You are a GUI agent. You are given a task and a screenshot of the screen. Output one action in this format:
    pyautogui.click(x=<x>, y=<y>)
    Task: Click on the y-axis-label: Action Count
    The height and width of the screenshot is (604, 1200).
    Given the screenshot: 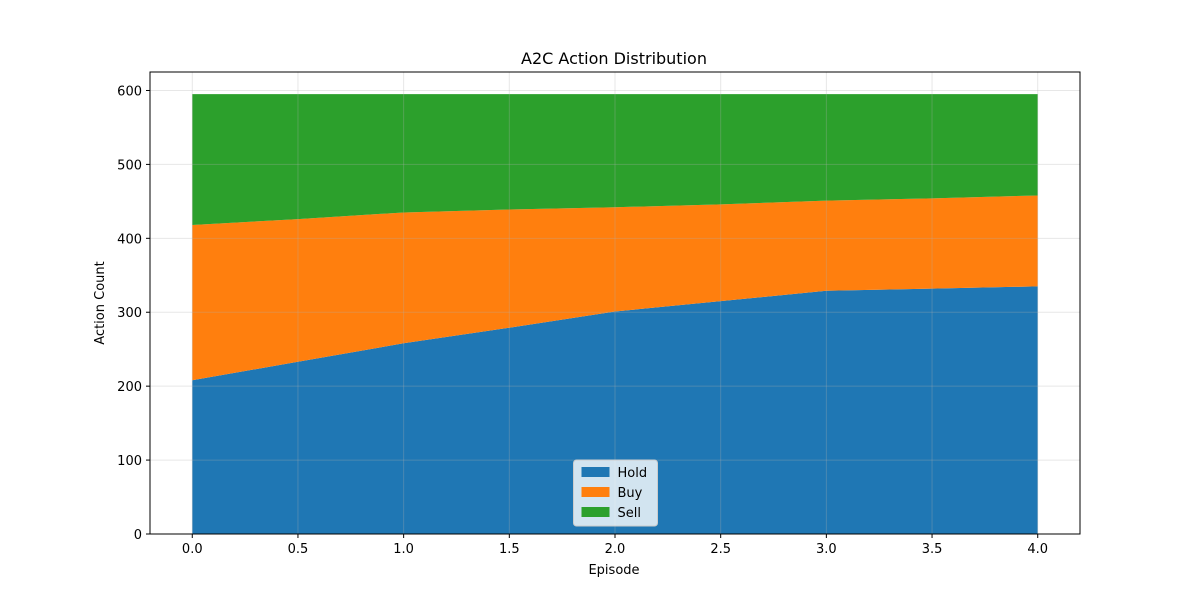 What is the action you would take?
    pyautogui.click(x=100, y=302)
    